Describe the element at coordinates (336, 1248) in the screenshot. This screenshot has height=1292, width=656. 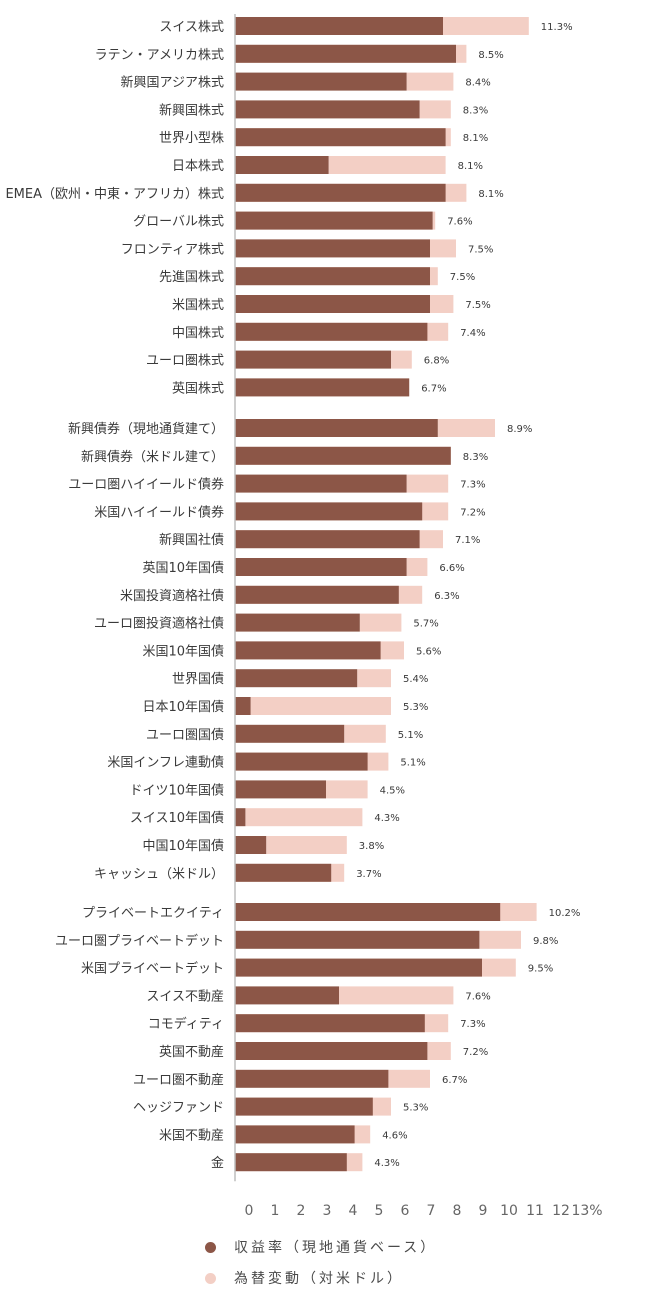
I see `legend-local-label: 収益率（現地通貨ベース）` at that location.